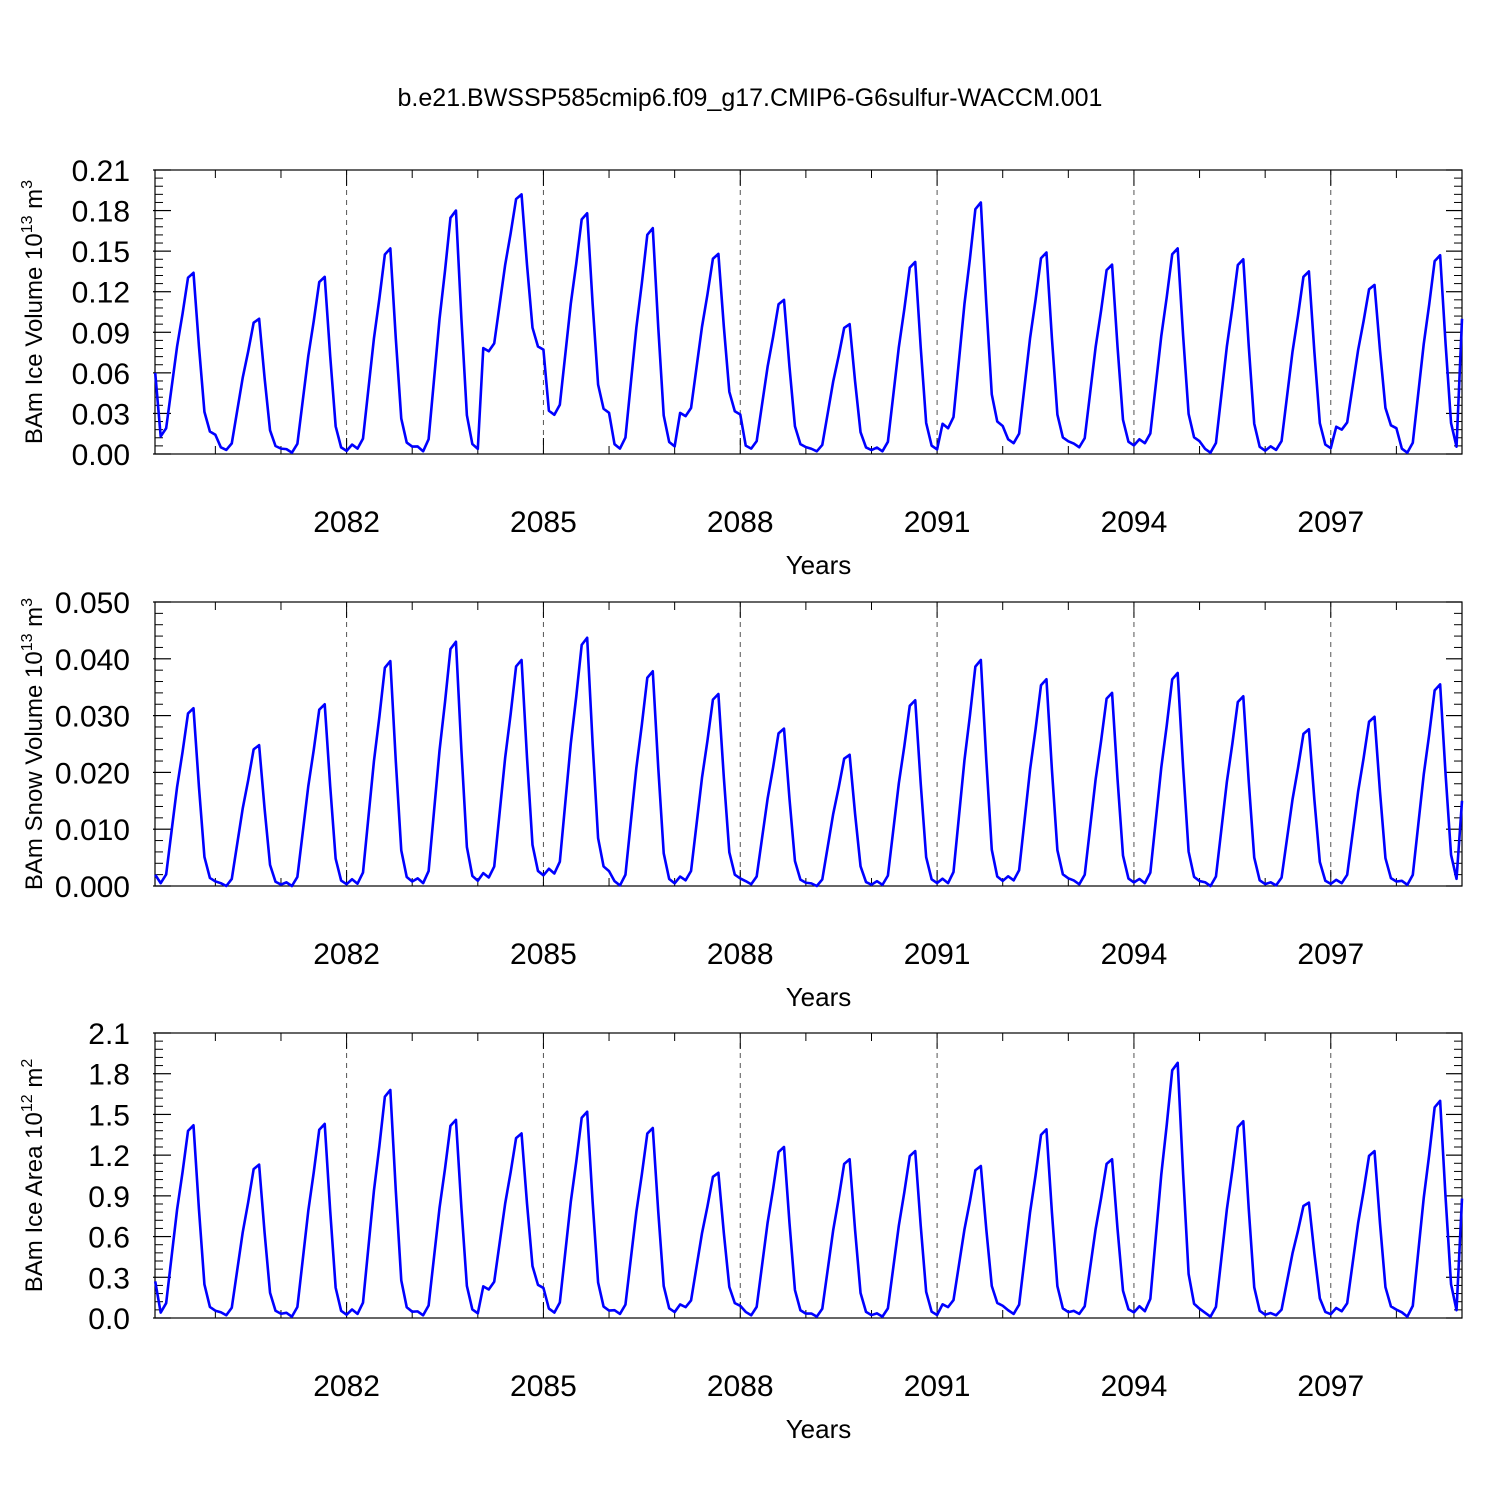  Describe the element at coordinates (101, 374) in the screenshot. I see `y-tick-label: 0.06` at that location.